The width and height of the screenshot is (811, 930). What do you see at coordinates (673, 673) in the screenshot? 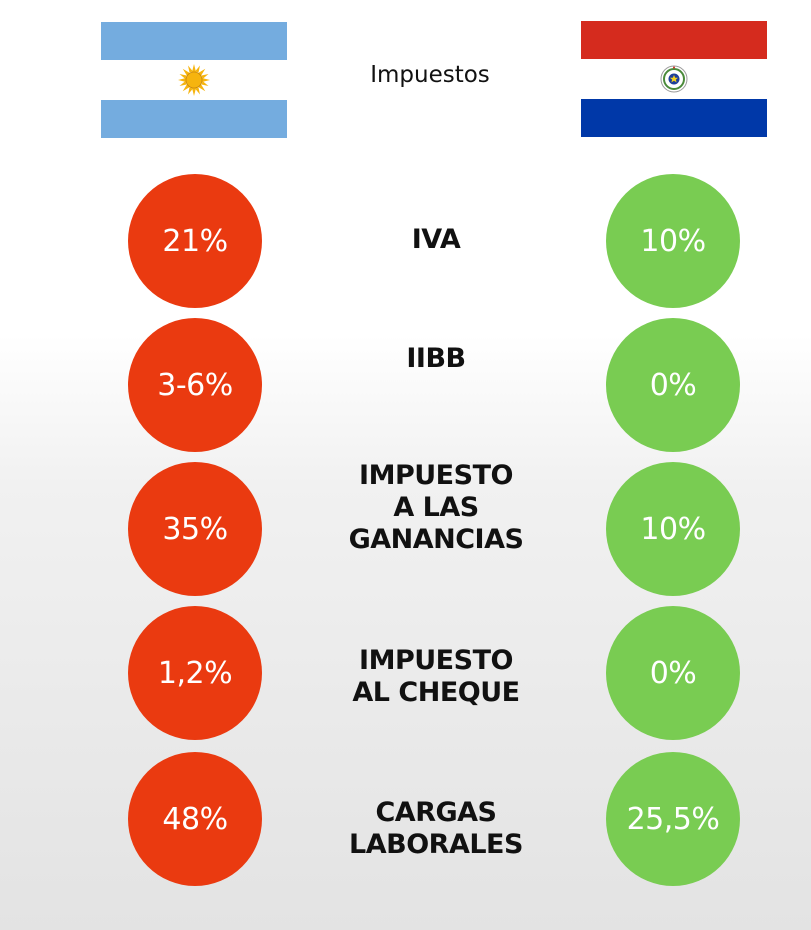
I see `paraguay-value-cheque: 0%` at bounding box center [673, 673].